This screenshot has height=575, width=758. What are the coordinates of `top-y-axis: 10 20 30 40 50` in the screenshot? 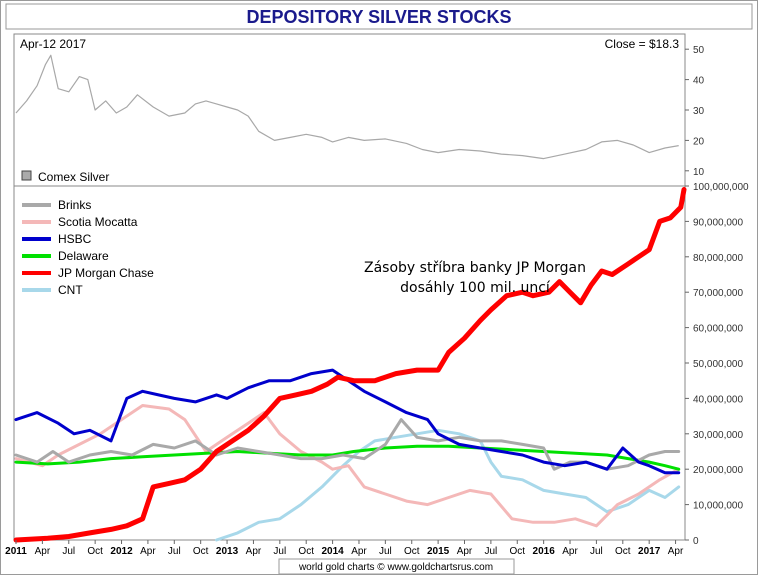 It's located at (695, 111).